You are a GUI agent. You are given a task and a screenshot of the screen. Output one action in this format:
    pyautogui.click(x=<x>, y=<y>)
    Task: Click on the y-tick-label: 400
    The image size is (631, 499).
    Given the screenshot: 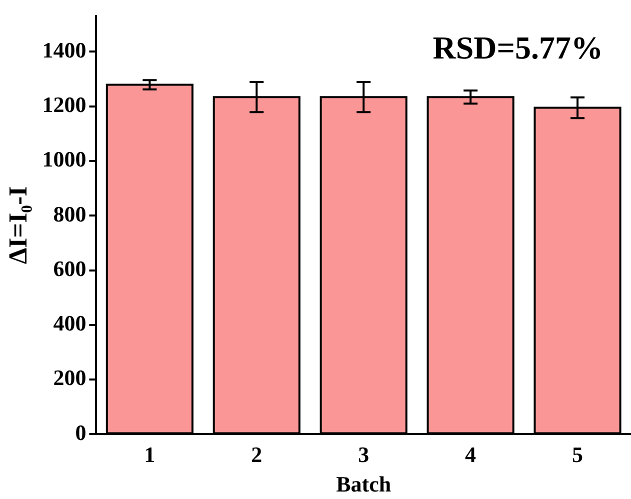 What is the action you would take?
    pyautogui.click(x=69, y=323)
    